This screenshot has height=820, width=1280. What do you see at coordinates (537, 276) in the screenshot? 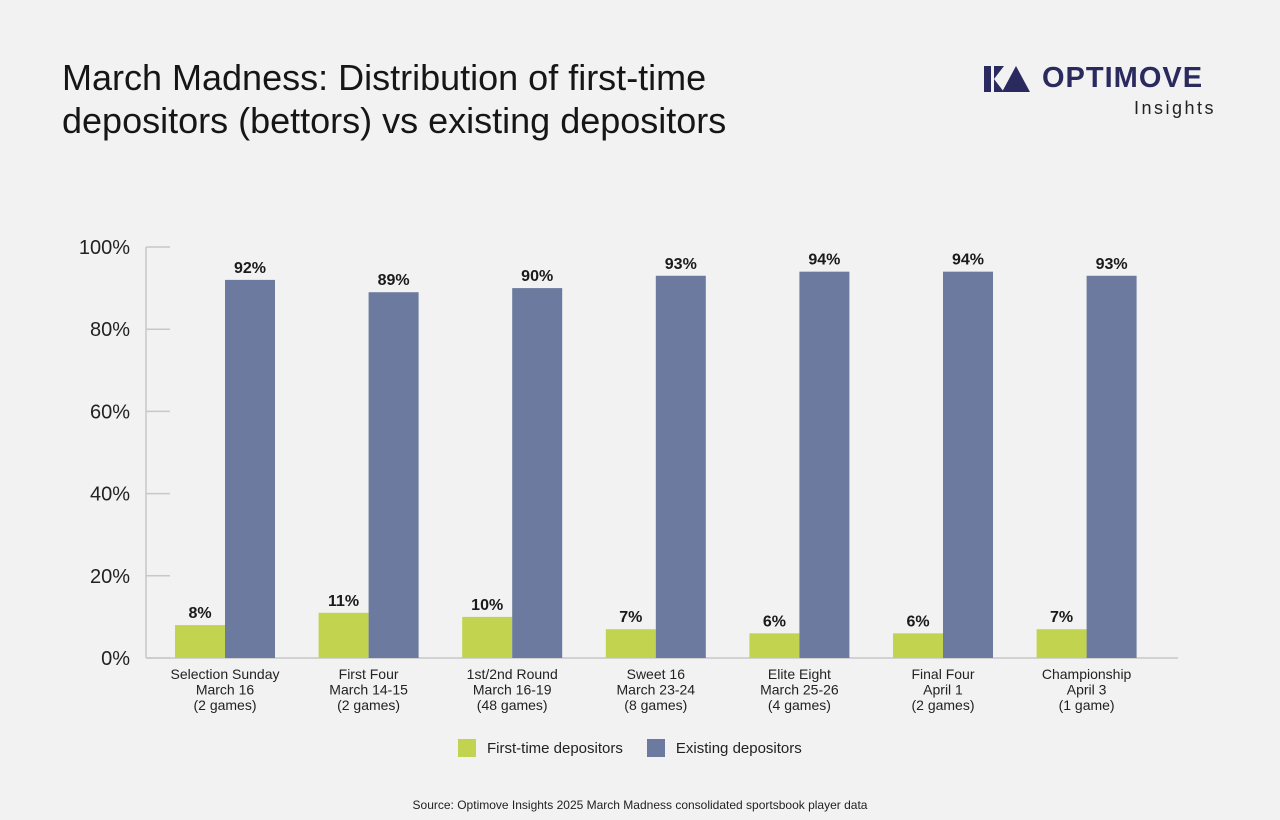
I see `data-label-existing: 90%` at bounding box center [537, 276].